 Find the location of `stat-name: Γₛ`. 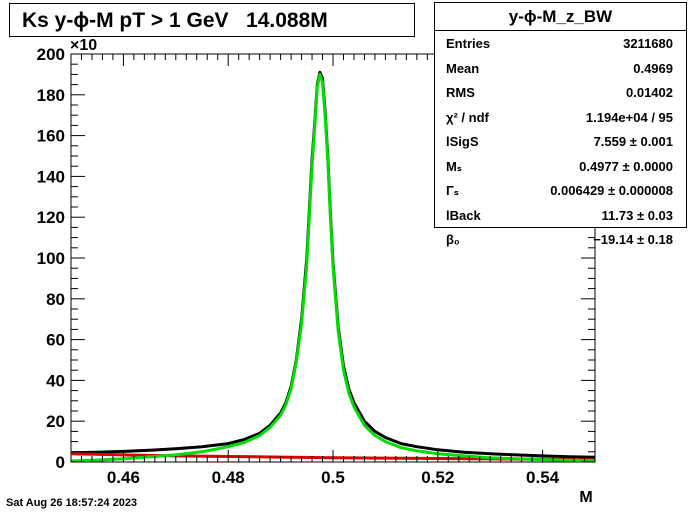

stat-name: Γₛ is located at coordinates (452, 190).